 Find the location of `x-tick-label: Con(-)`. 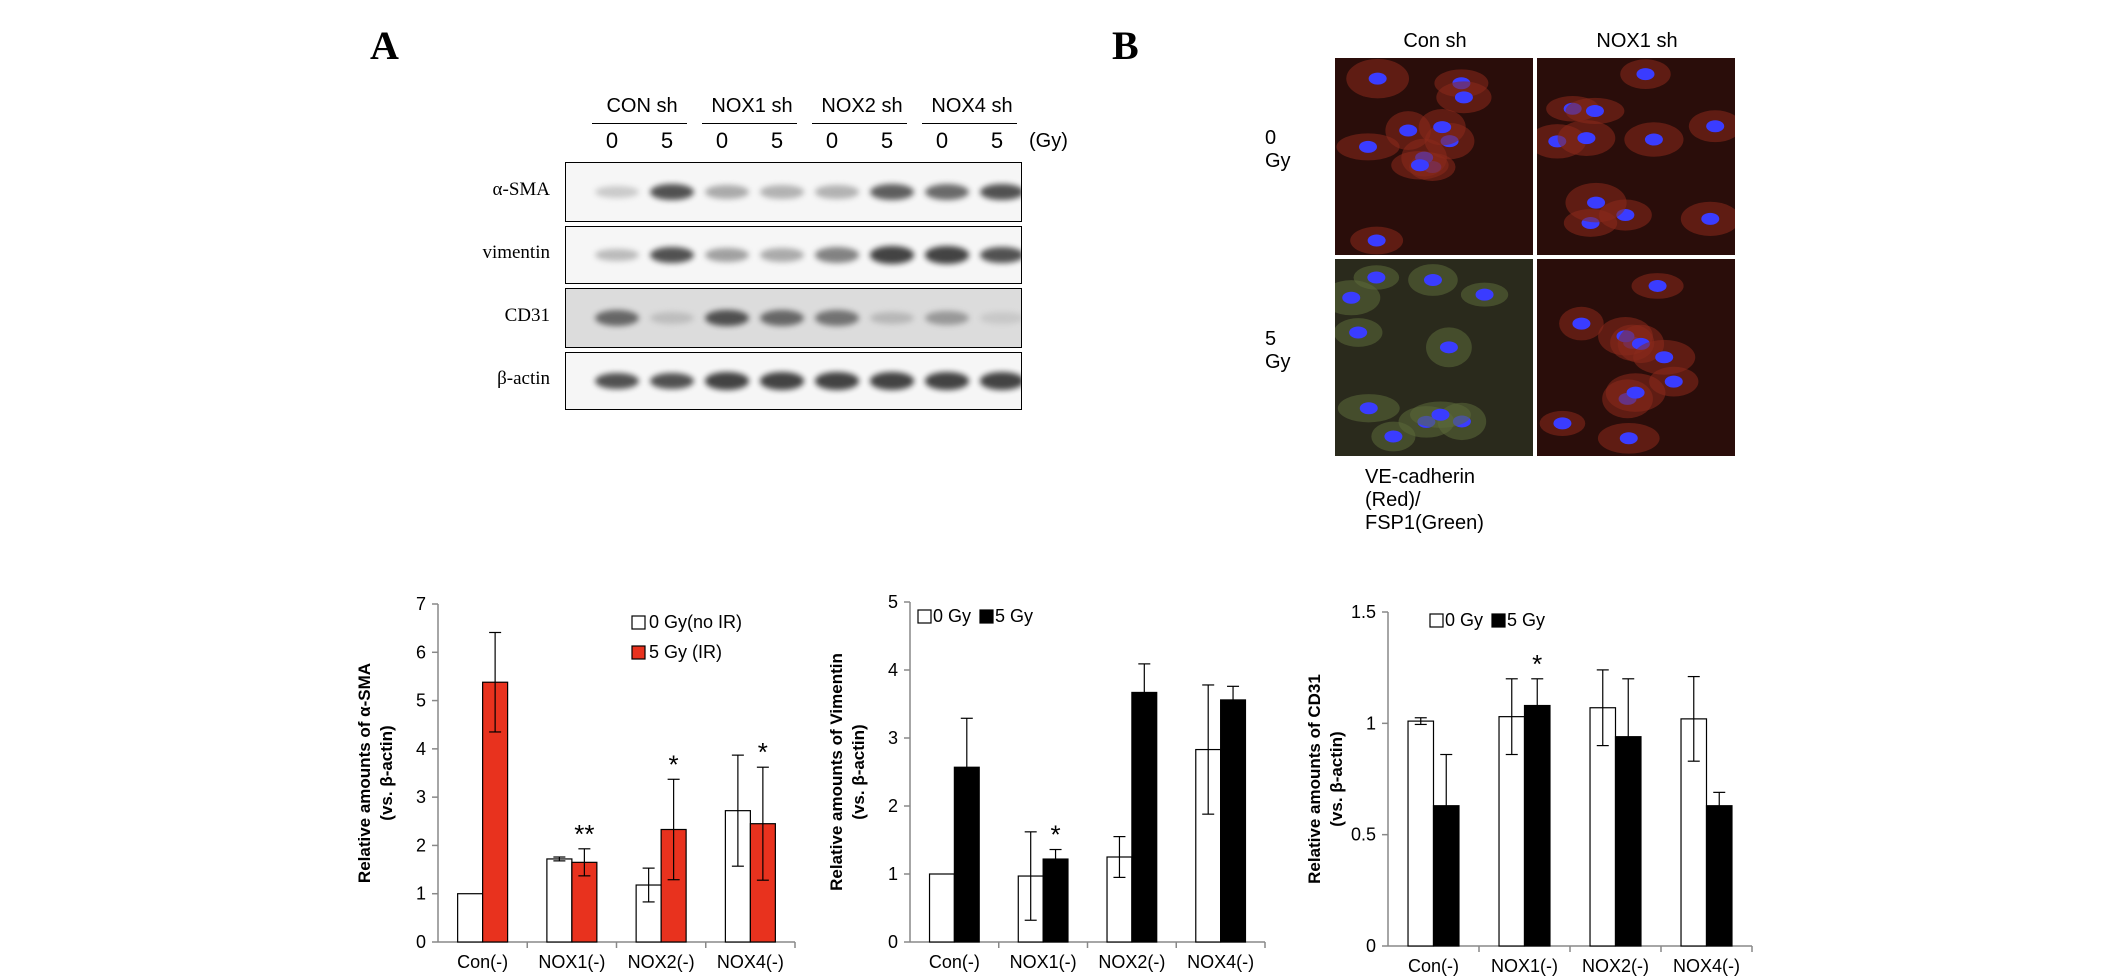

x-tick-label: Con(-) is located at coordinates (1433, 966).